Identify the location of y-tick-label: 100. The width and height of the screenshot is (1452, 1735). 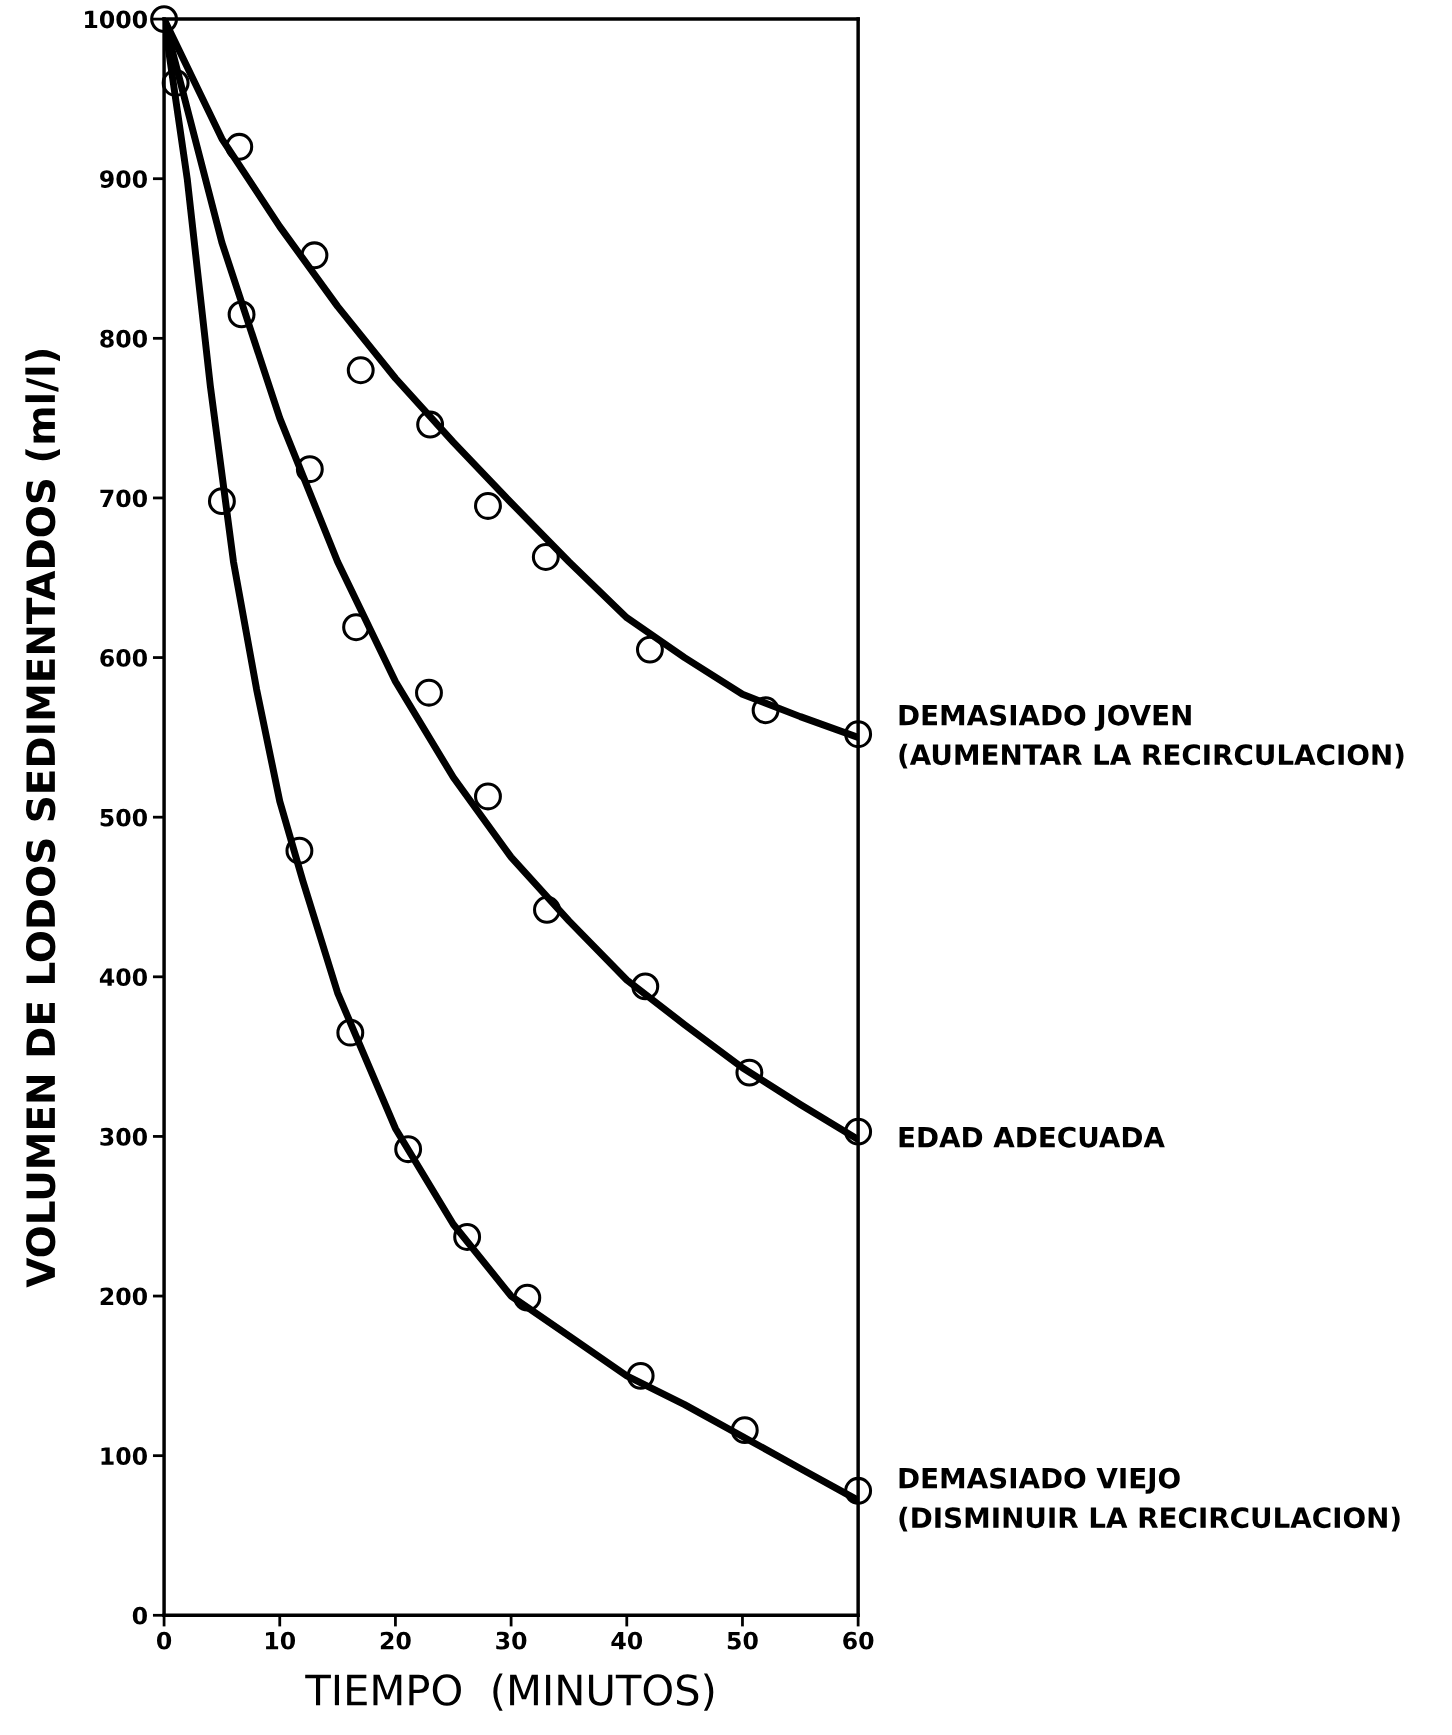
(124, 1456).